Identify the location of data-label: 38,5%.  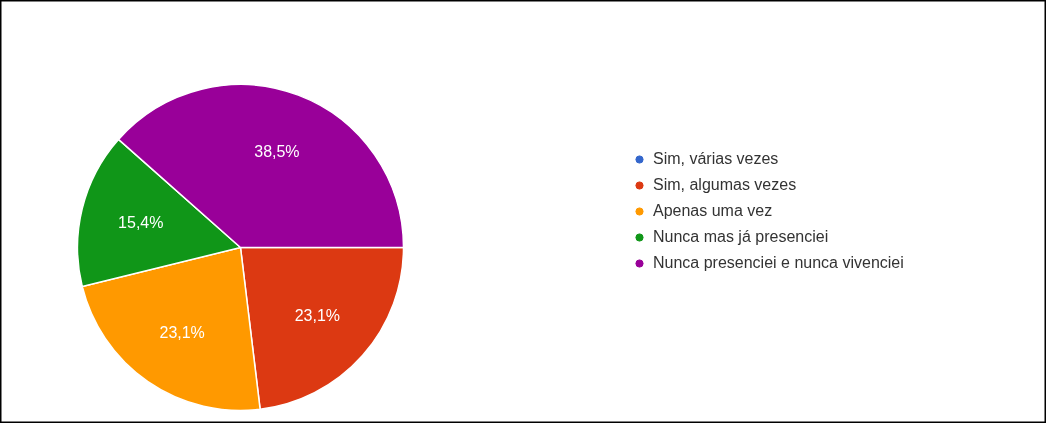
(277, 151).